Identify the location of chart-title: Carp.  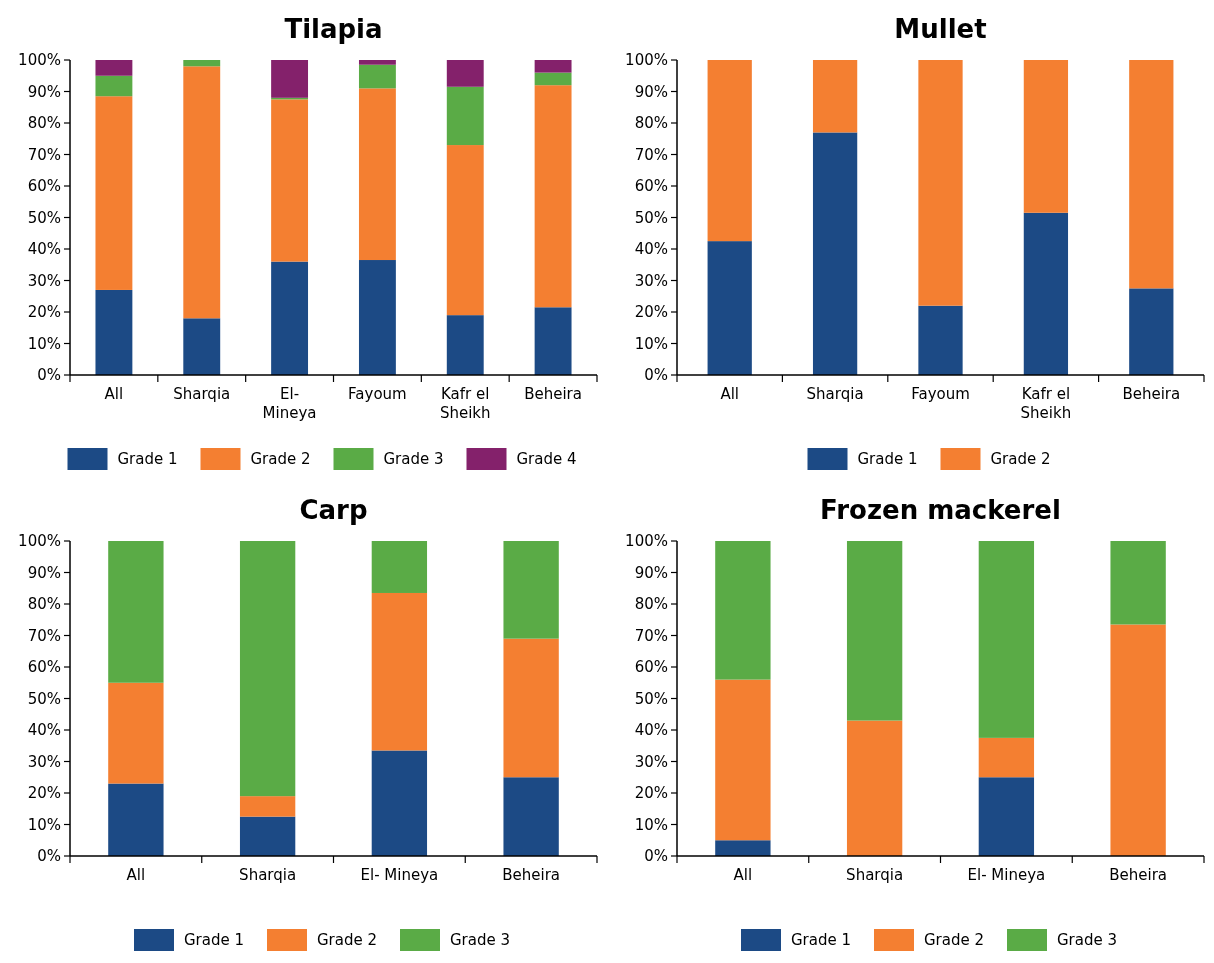
(333, 510).